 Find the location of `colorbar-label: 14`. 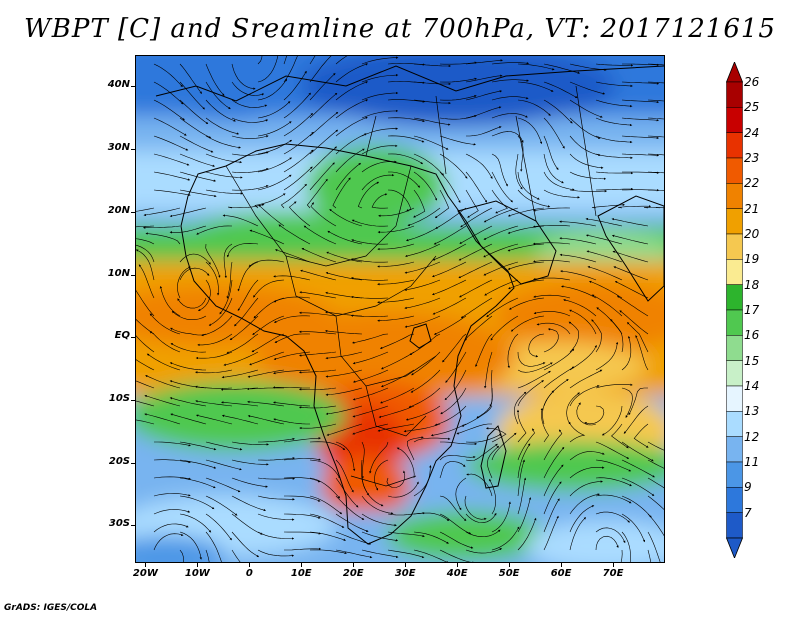

colorbar-label: 14 is located at coordinates (752, 386).